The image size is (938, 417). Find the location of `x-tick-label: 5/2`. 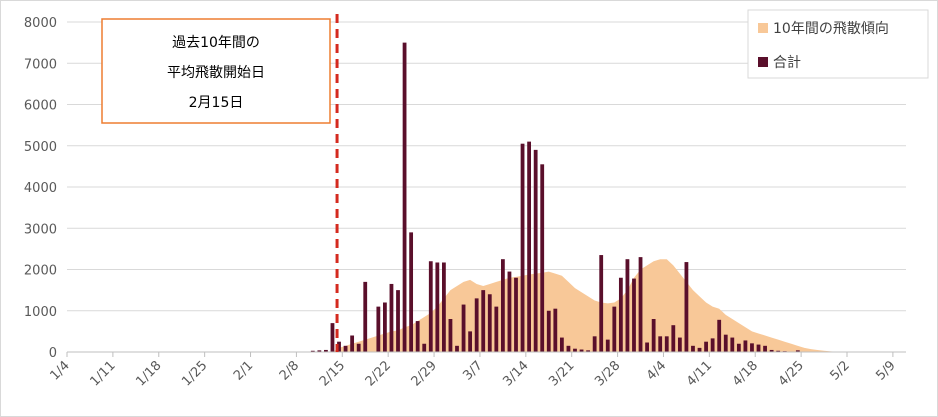

x-tick-label: 5/2 is located at coordinates (839, 370).